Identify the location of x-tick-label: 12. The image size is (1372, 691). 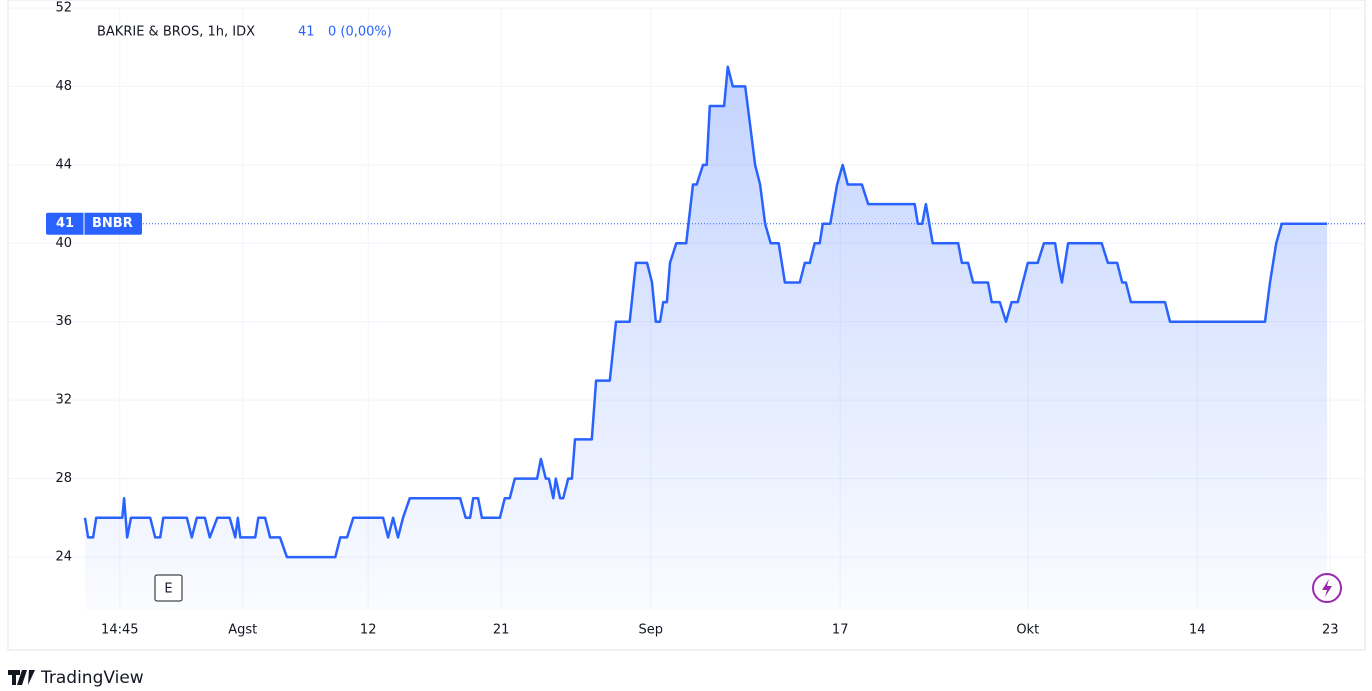
(368, 630).